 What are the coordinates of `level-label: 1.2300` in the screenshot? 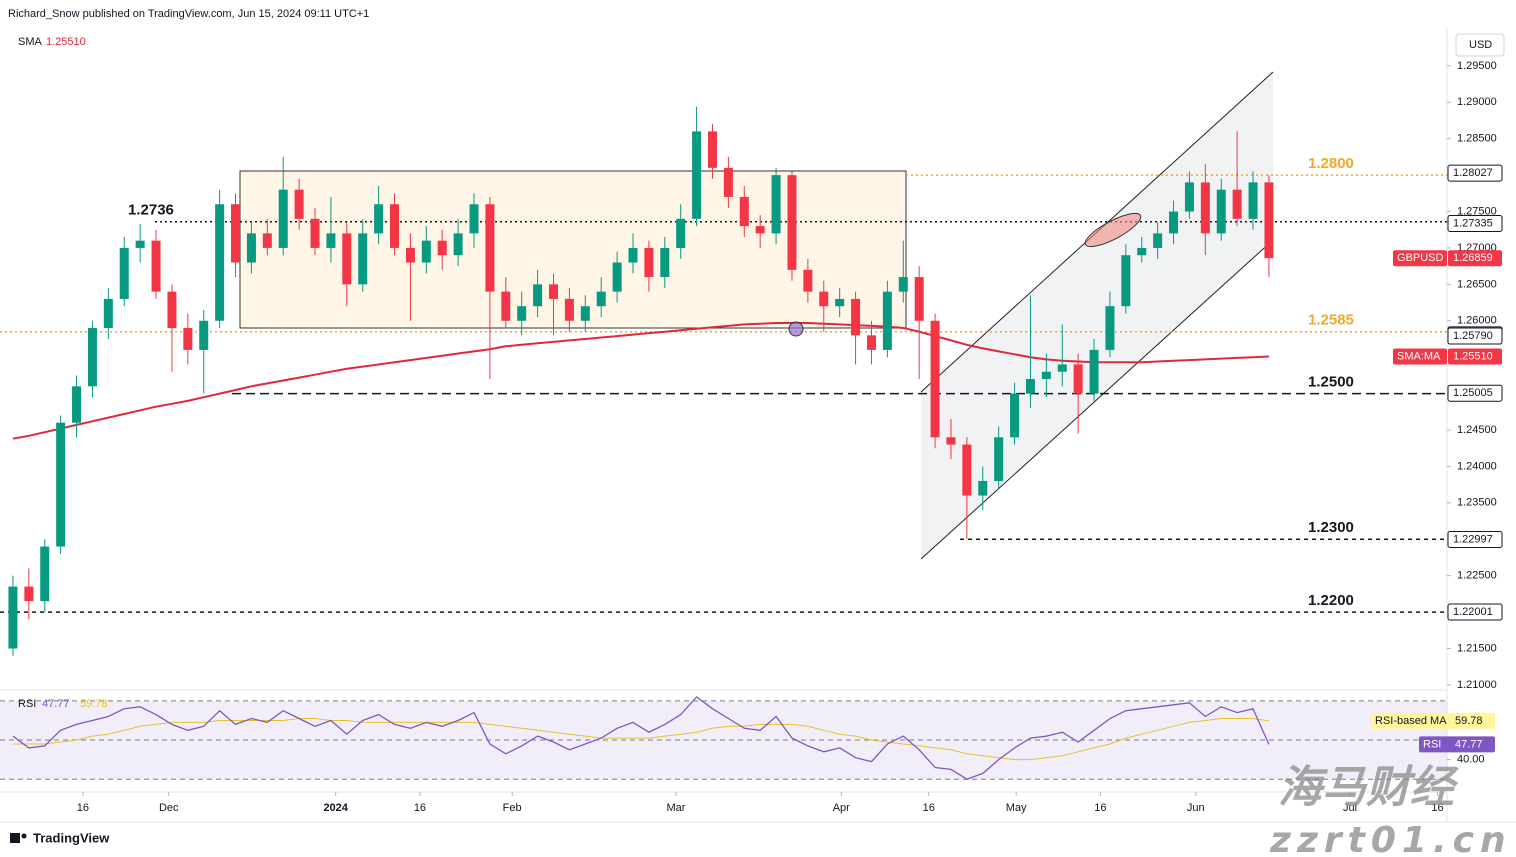 It's located at (1331, 527).